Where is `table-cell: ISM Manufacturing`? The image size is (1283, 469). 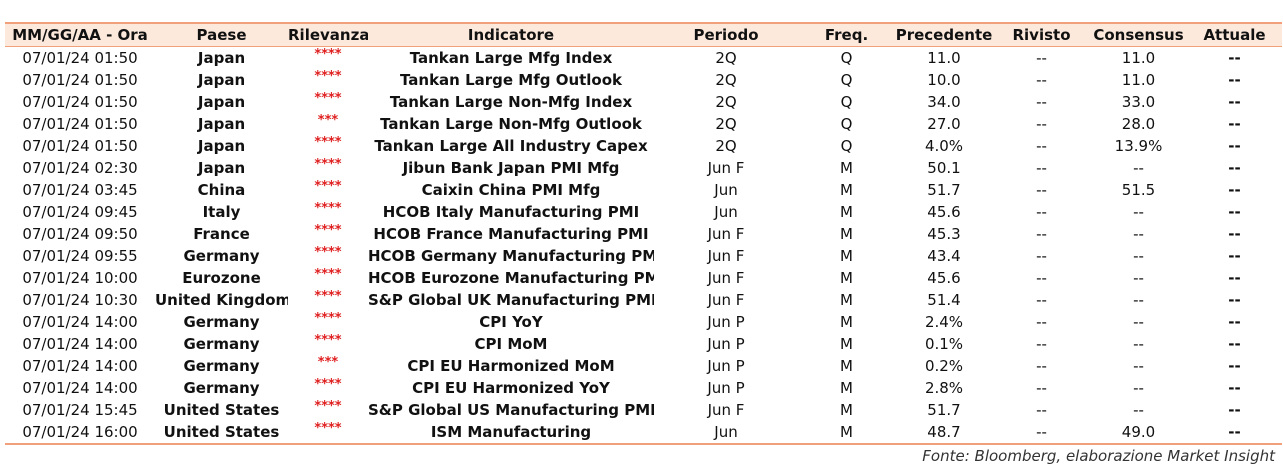
table-cell: ISM Manufacturing is located at coordinates (511, 432).